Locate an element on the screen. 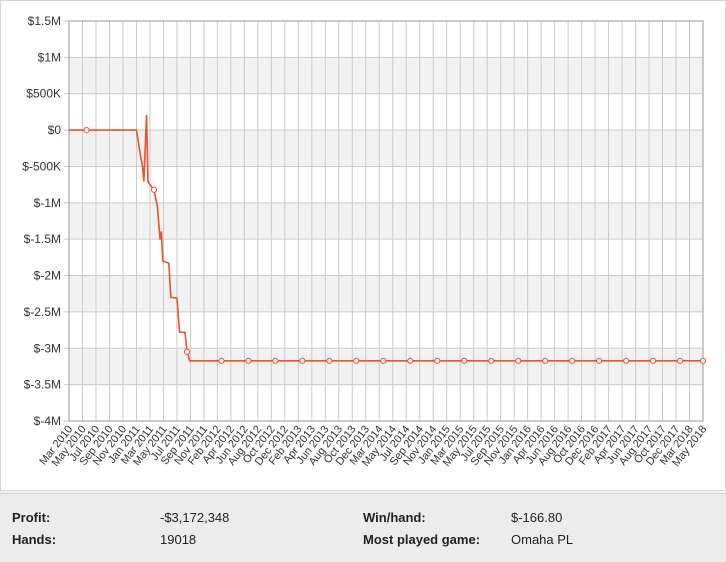  most-played-game-value: Omaha PL is located at coordinates (542, 539).